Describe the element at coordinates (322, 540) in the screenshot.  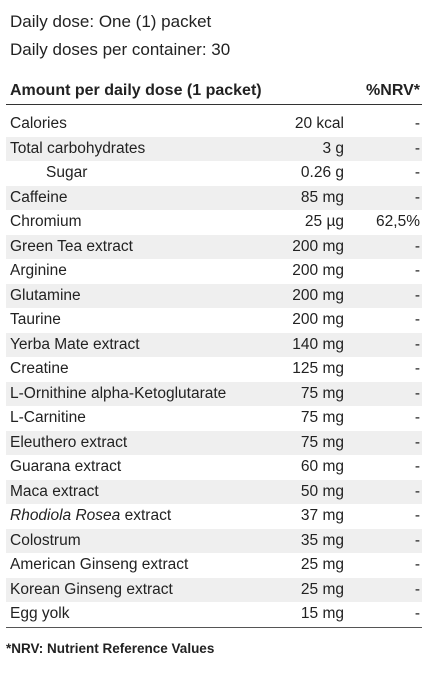
I see `amount: 35 mg` at that location.